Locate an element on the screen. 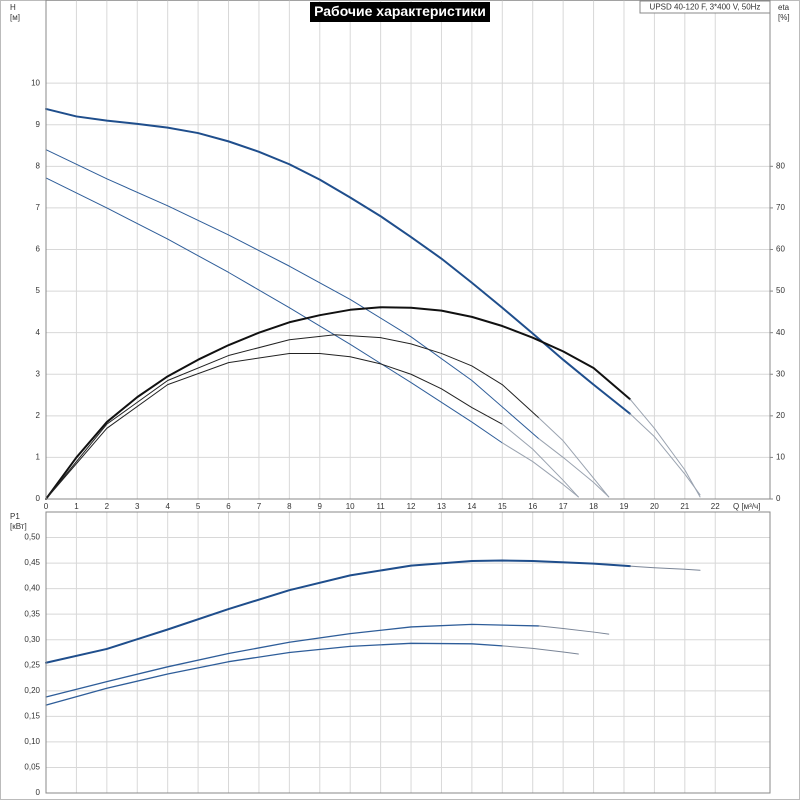  x-tick-label: 10 is located at coordinates (350, 506).